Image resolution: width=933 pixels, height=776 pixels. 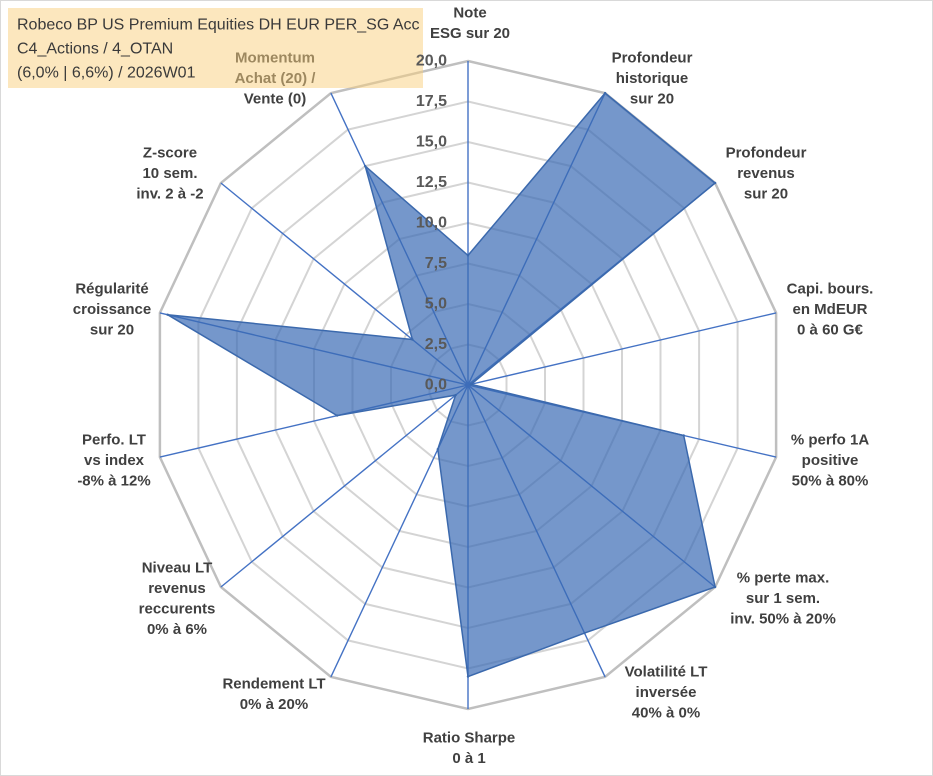 I want to click on axis-label-line: Perfo. LT, so click(x=114, y=440).